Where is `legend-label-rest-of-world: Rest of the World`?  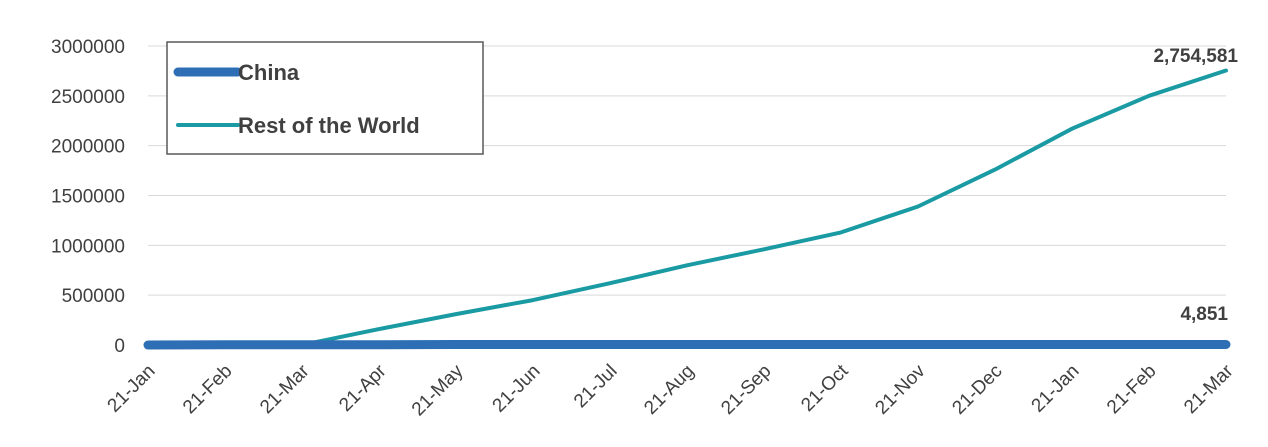 legend-label-rest-of-world: Rest of the World is located at coordinates (329, 125).